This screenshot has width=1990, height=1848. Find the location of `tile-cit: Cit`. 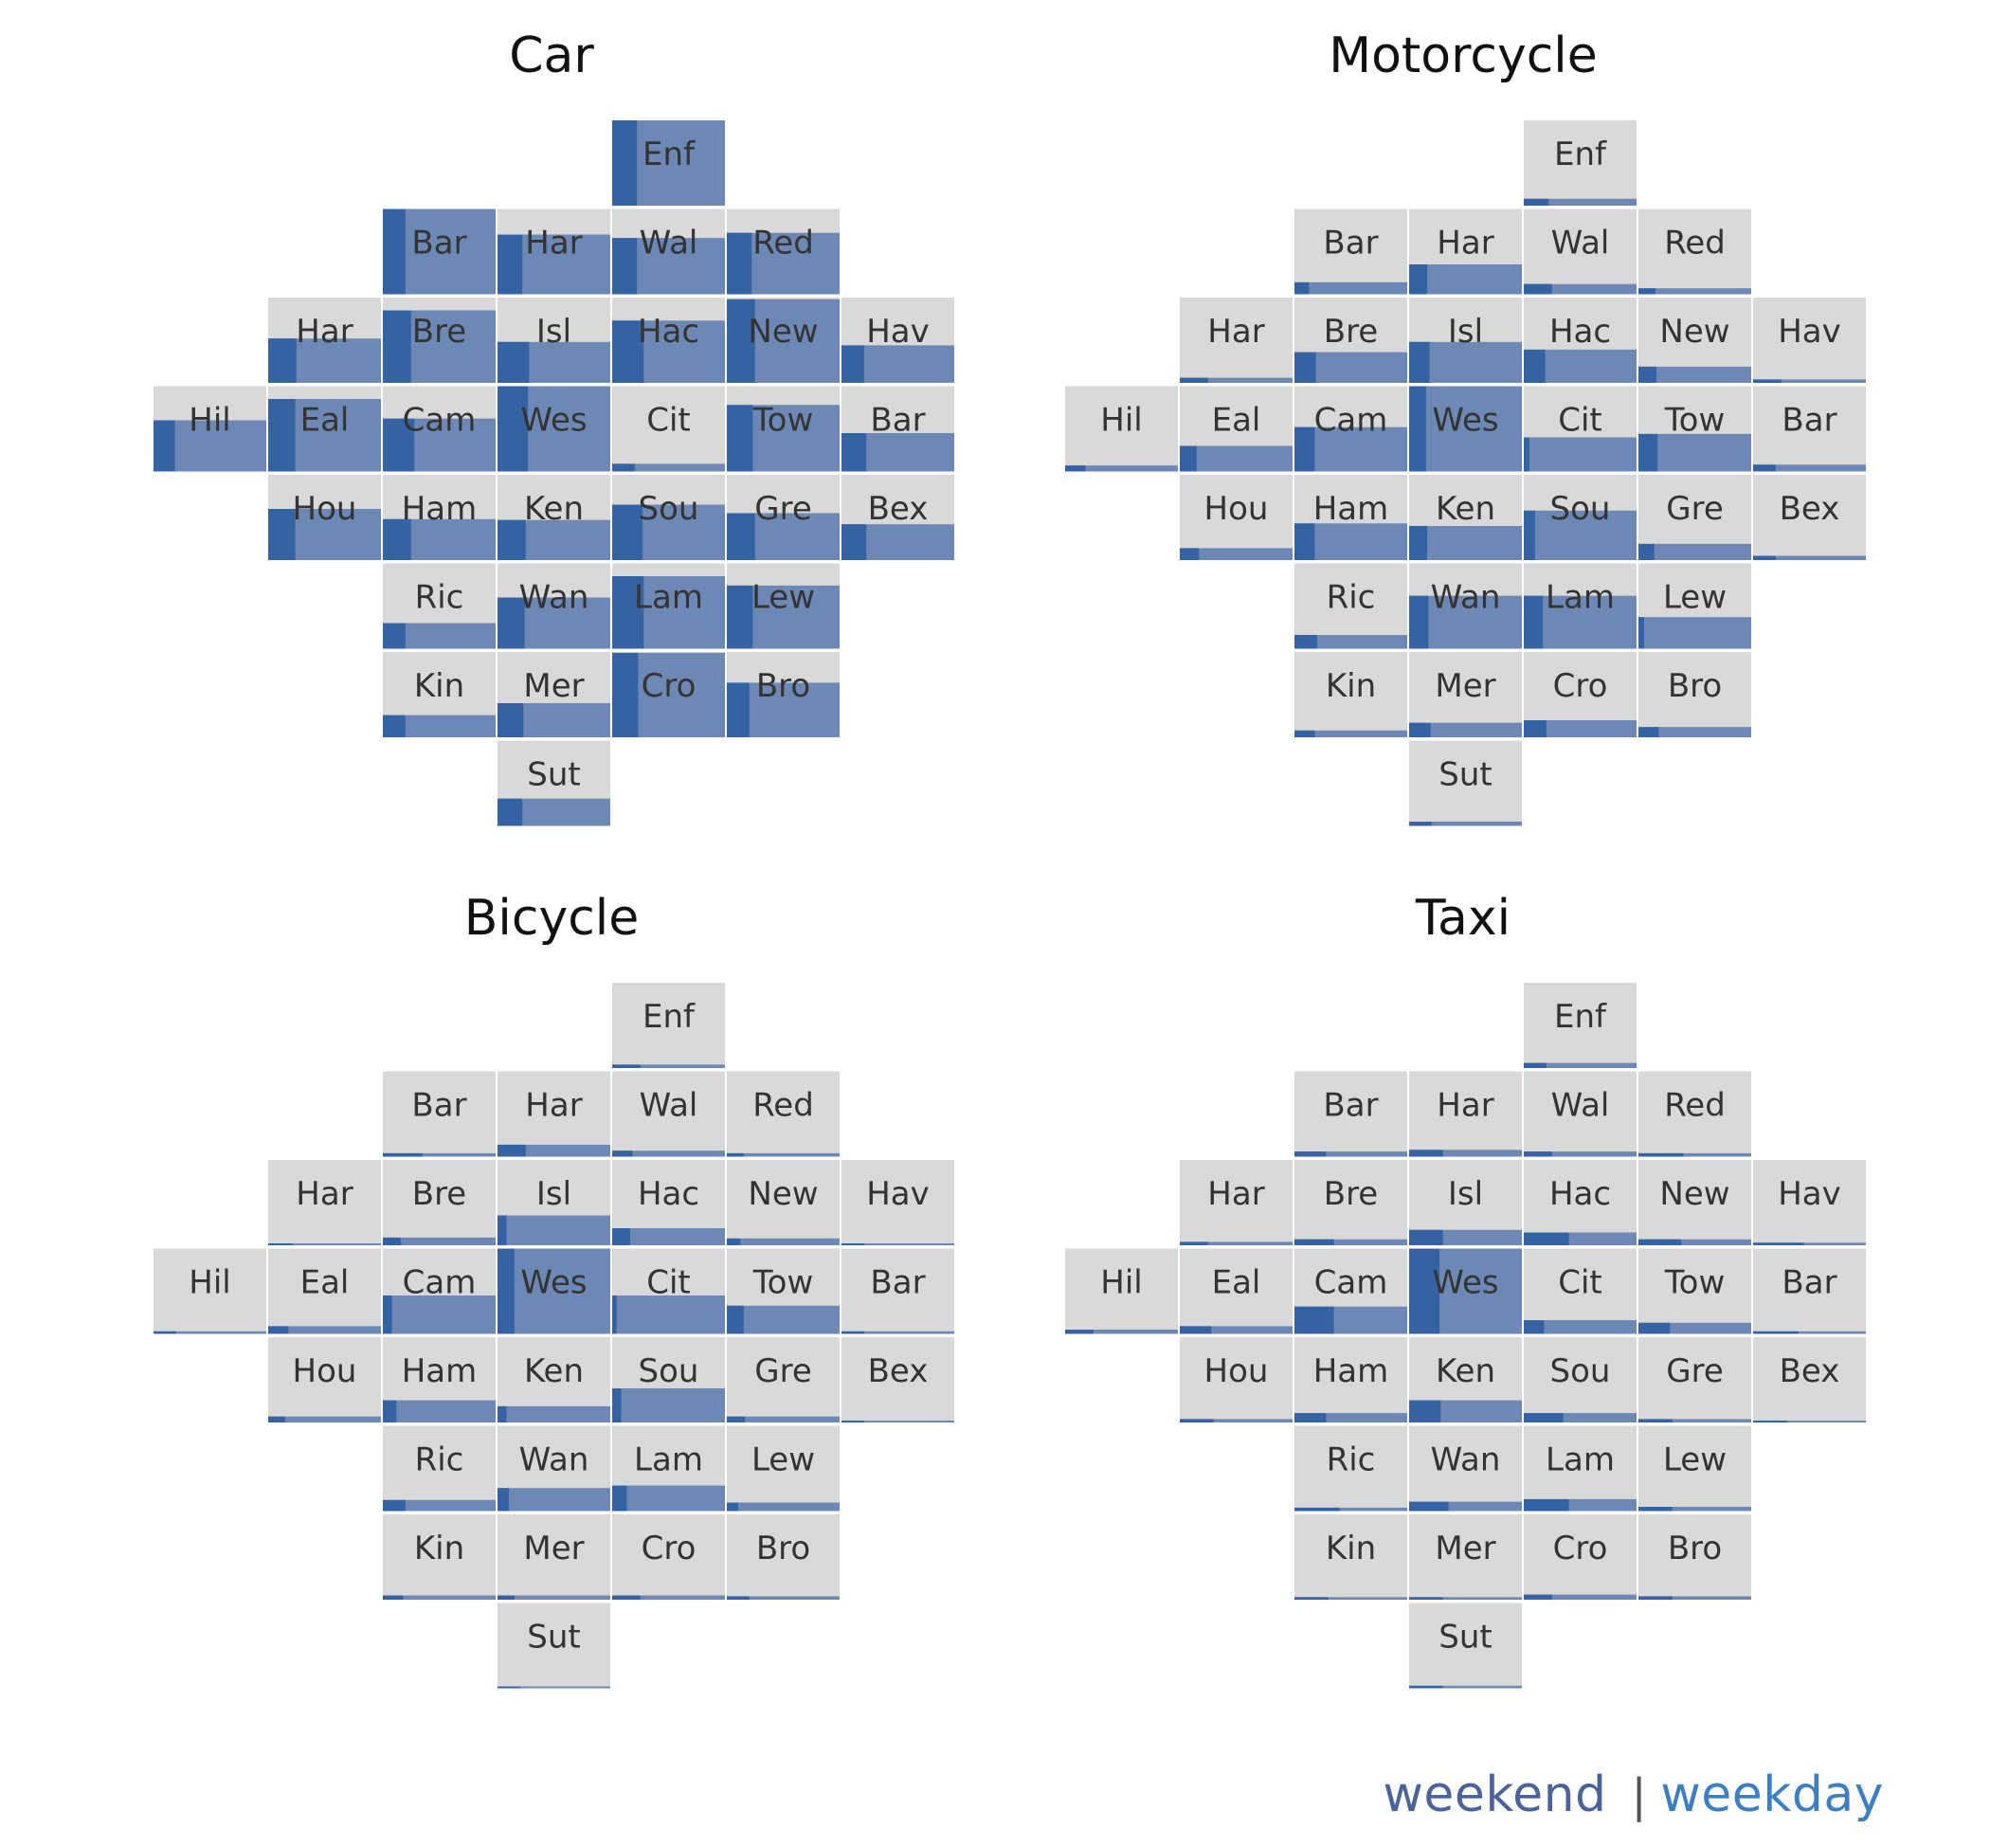

tile-cit: Cit is located at coordinates (1580, 1291).